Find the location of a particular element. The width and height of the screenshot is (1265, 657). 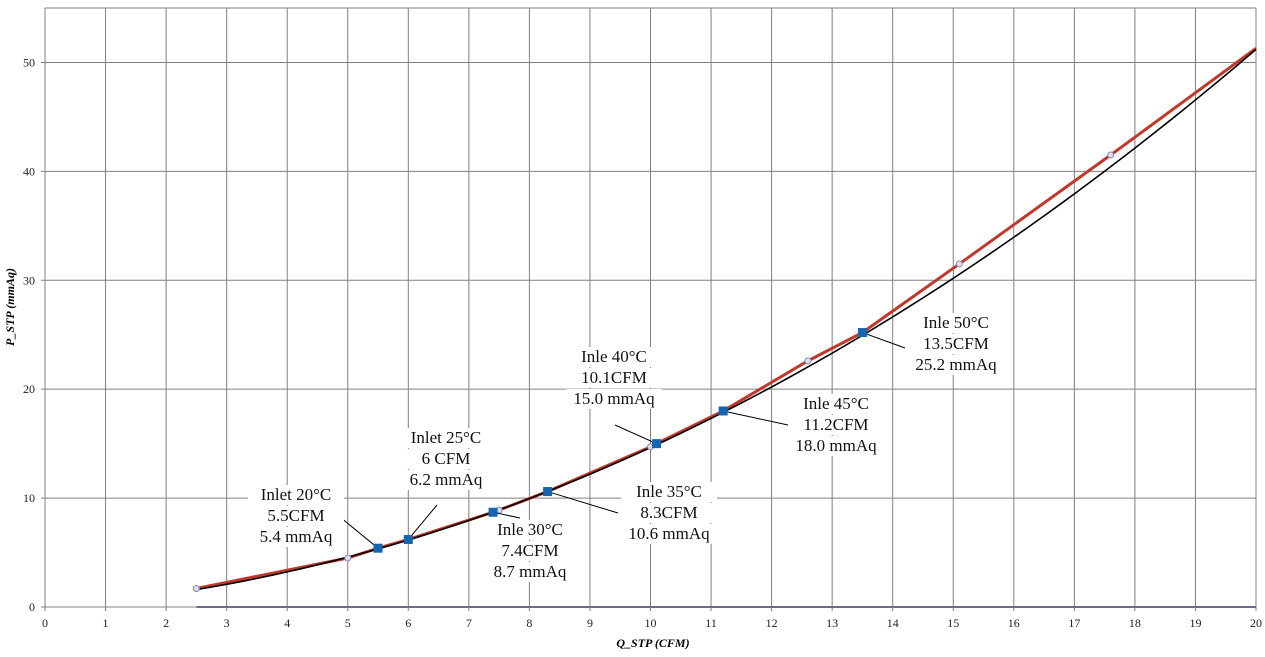

annotation-label-line: 10.1CFM is located at coordinates (614, 377).